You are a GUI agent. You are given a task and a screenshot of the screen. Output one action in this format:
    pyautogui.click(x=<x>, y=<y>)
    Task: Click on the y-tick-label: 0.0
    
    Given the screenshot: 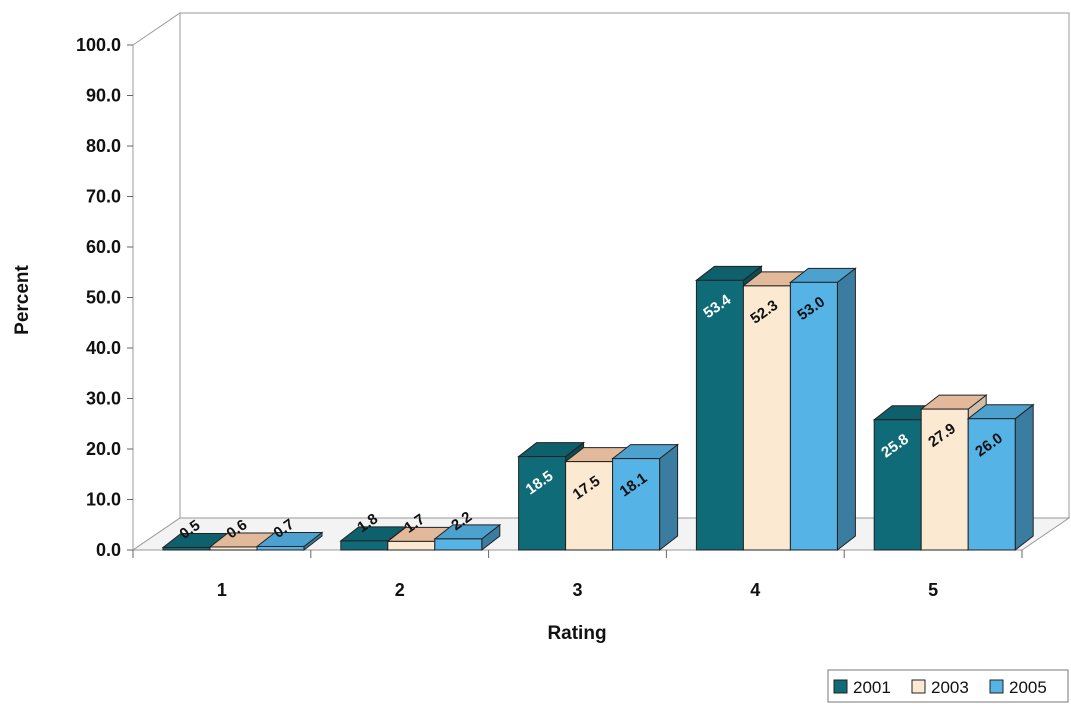 What is the action you would take?
    pyautogui.click(x=108, y=550)
    